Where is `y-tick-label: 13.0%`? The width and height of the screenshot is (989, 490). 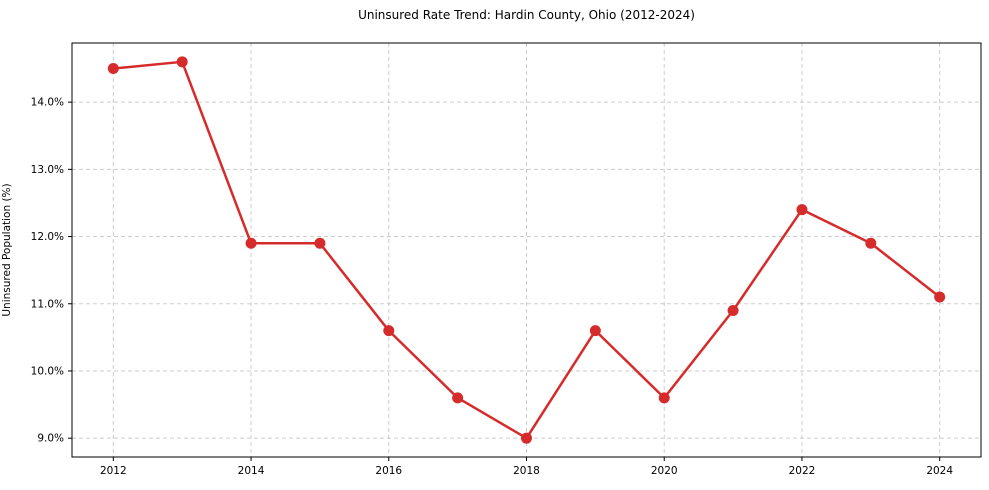 y-tick-label: 13.0% is located at coordinates (47, 170).